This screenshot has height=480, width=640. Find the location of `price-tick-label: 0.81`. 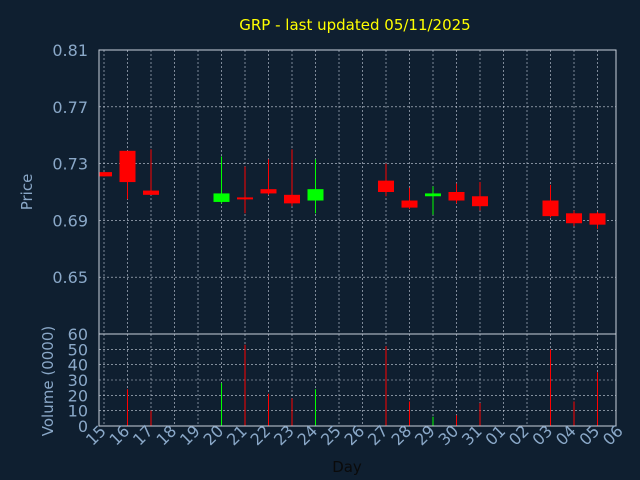

price-tick-label: 0.81 is located at coordinates (70, 50).